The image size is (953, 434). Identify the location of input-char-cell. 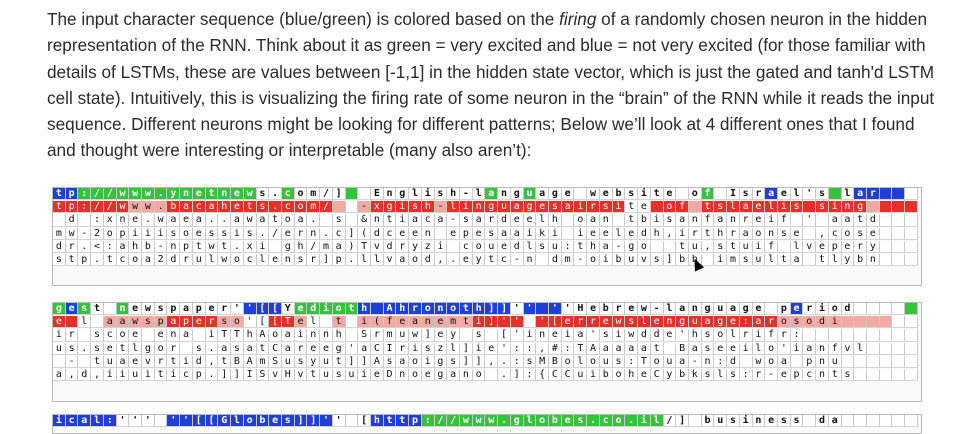
(581, 194).